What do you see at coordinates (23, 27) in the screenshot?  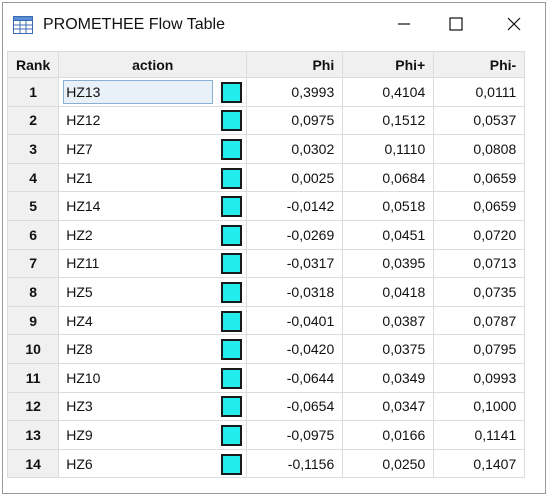 I see `table-icon` at bounding box center [23, 27].